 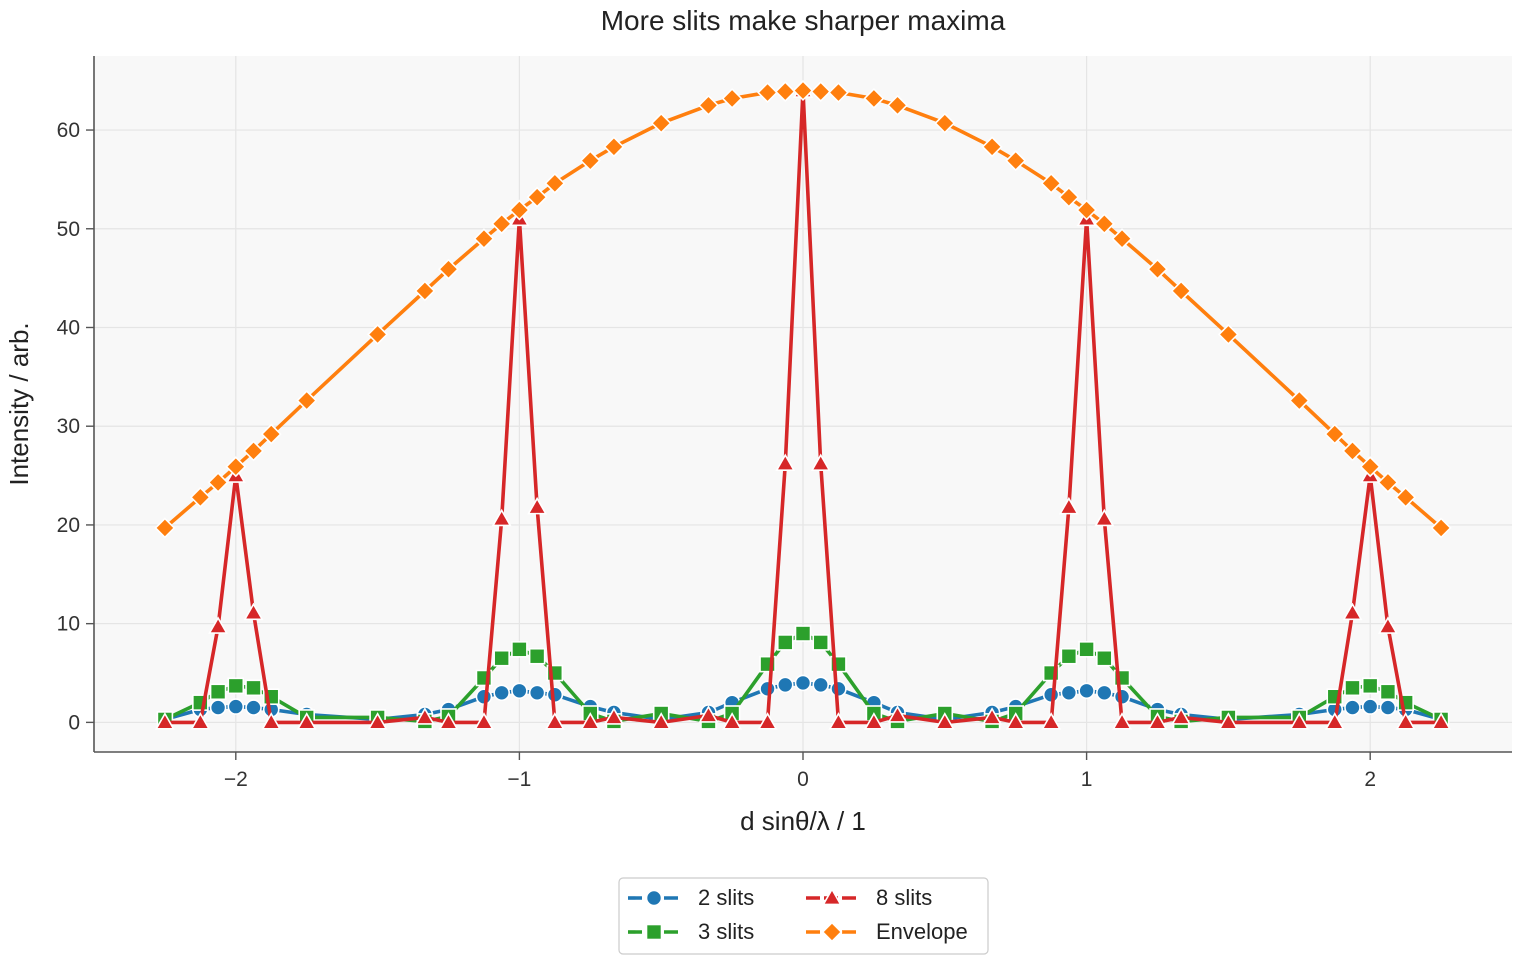 I want to click on x-axis-label: d sinθ/λ / 1, so click(x=803, y=821).